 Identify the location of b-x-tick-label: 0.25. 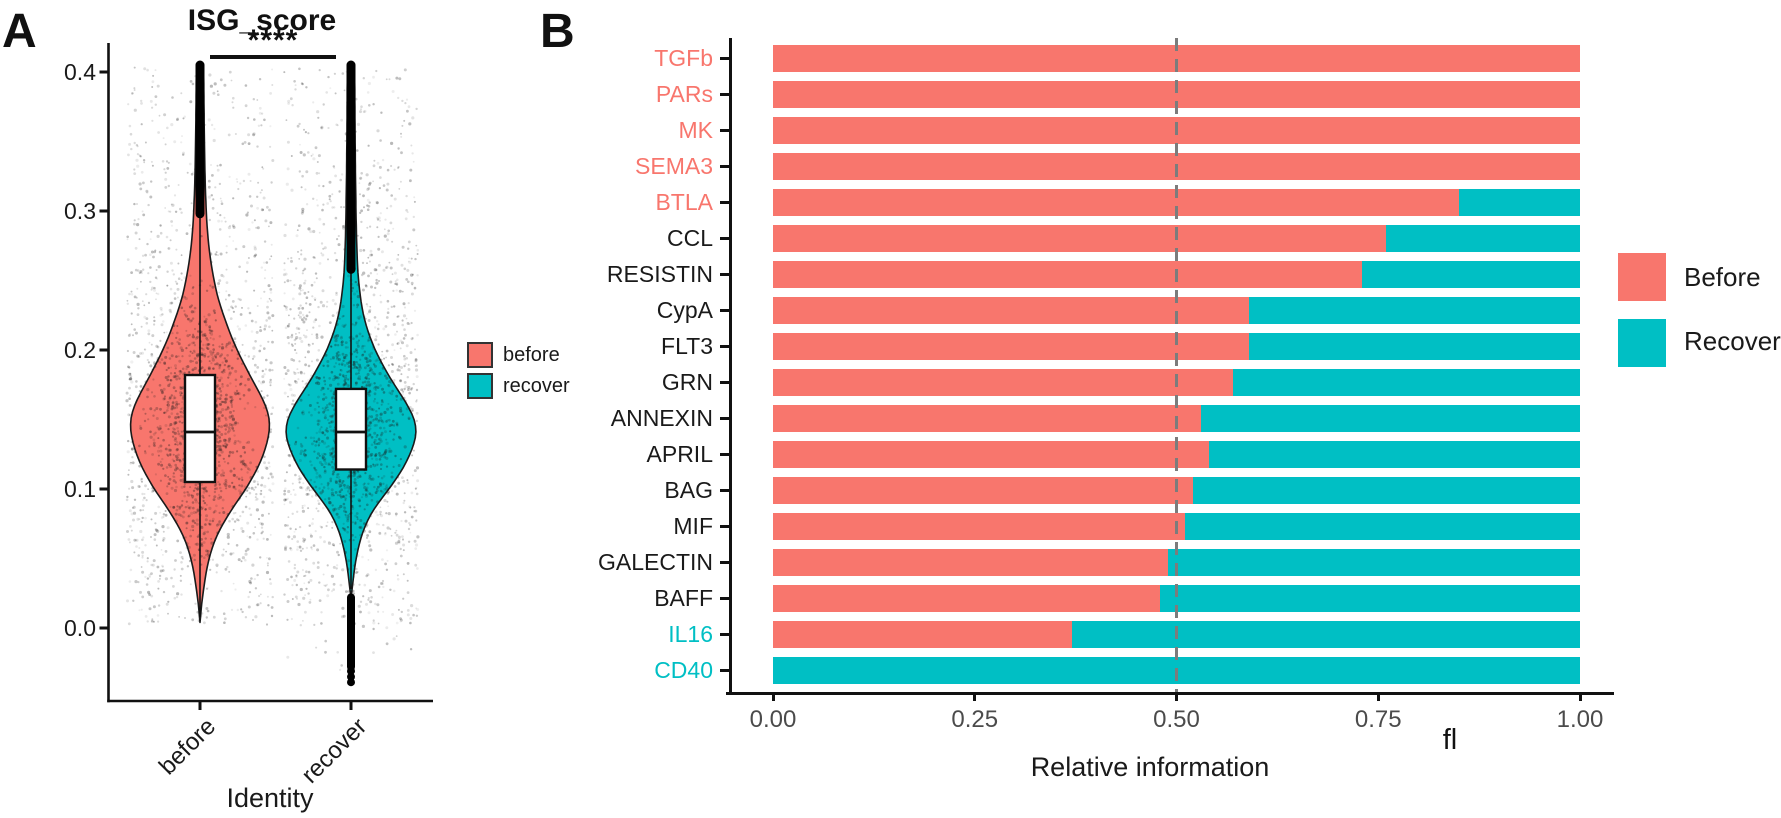
(975, 719).